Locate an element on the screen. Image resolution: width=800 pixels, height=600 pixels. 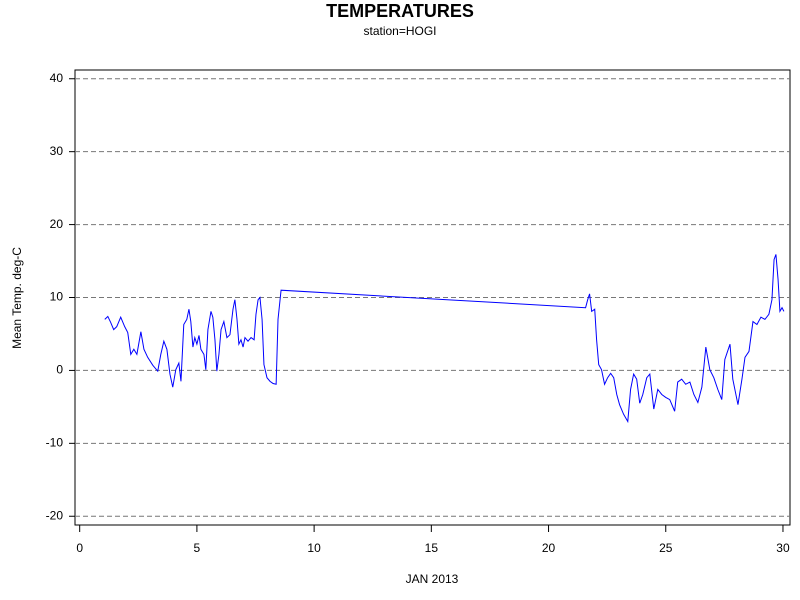
chart-title: TEMPERATURES is located at coordinates (400, 11).